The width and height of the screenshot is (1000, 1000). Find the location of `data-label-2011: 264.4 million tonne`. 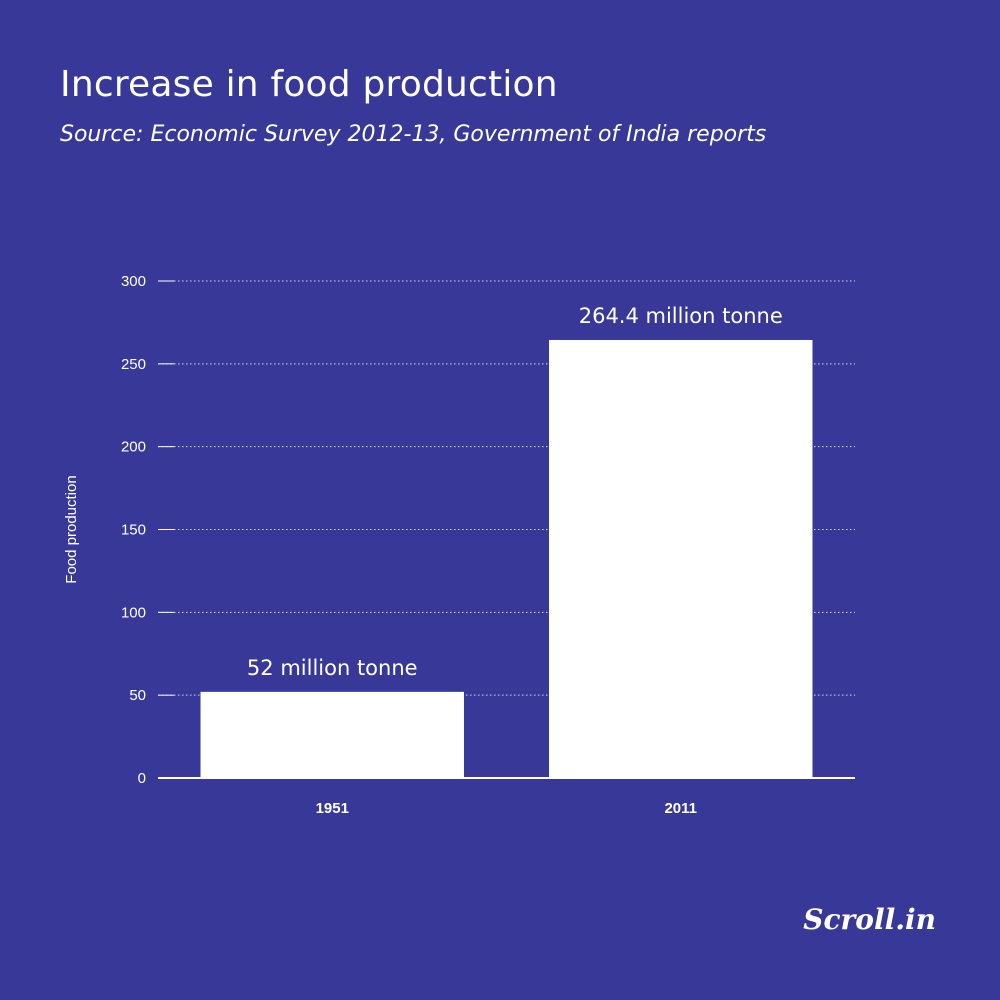

data-label-2011: 264.4 million tonne is located at coordinates (681, 316).